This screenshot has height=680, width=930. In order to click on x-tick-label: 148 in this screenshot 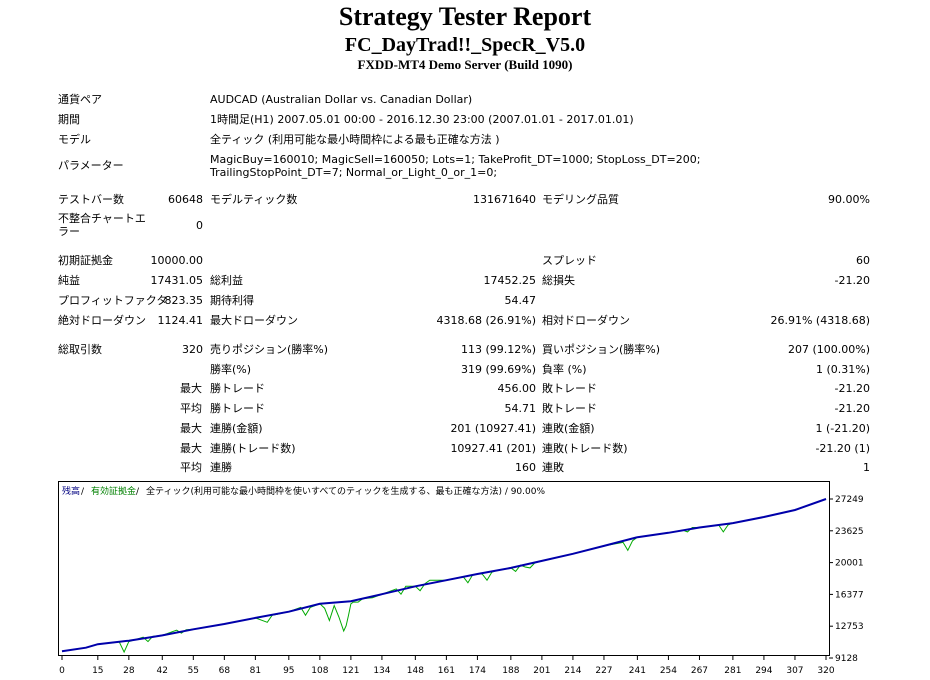, I will do `click(415, 671)`.